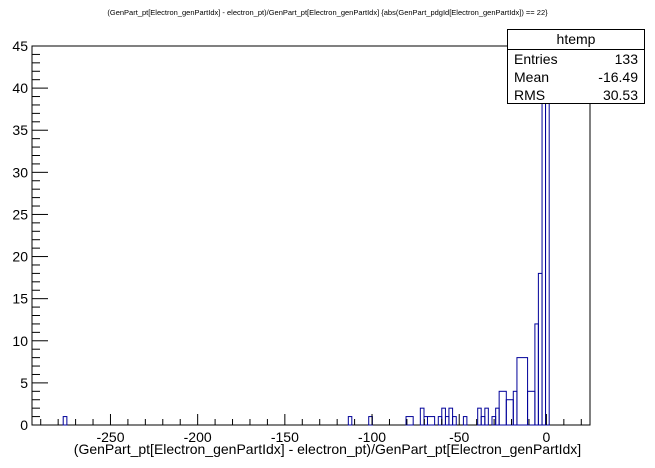 This screenshot has width=655, height=468. Describe the element at coordinates (110, 437) in the screenshot. I see `x-tick-label: -250` at that location.